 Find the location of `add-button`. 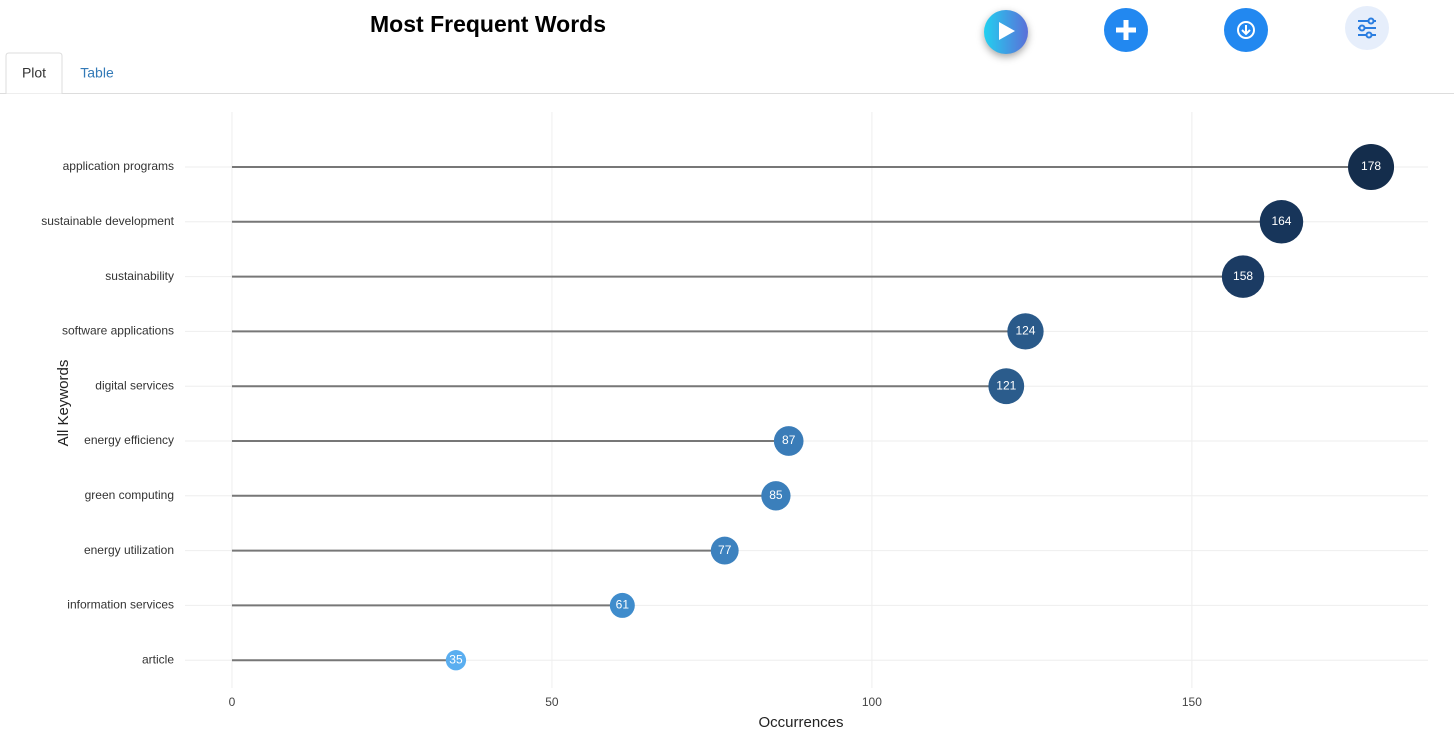

add-button is located at coordinates (1126, 30).